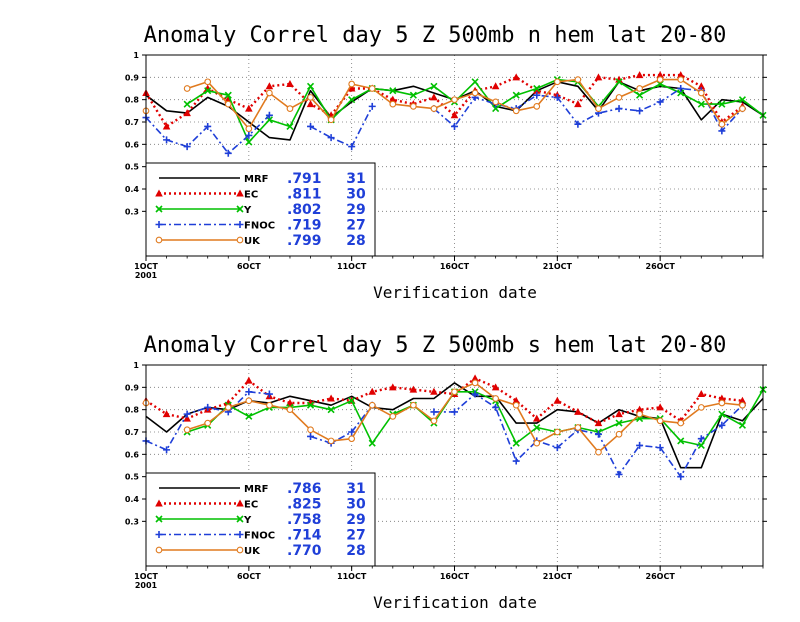 The height and width of the screenshot is (622, 800). What do you see at coordinates (146, 266) in the screenshot?
I see `x-tick-label: 1OCT` at bounding box center [146, 266].